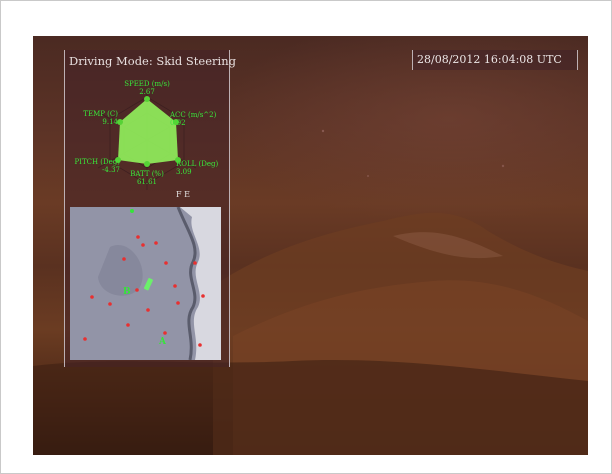 Image resolution: width=612 pixels, height=474 pixels. I want to click on heading-indicator: F E, so click(183, 194).